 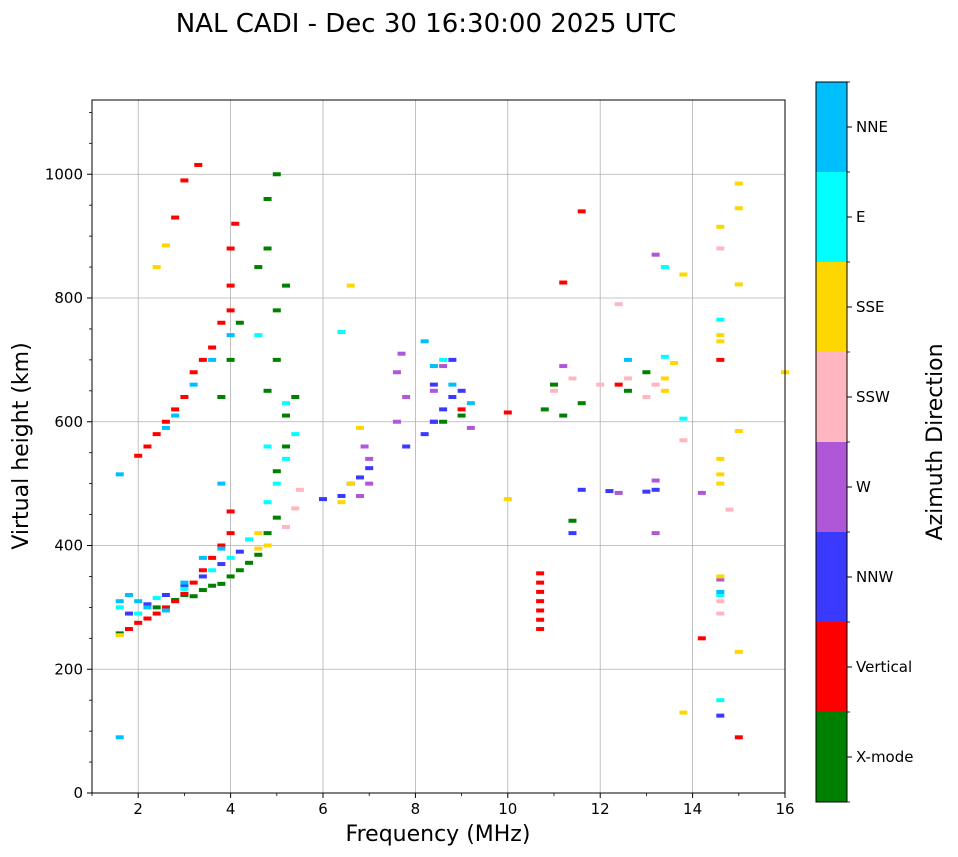 I want to click on x-tick-label: 2, so click(x=138, y=809).